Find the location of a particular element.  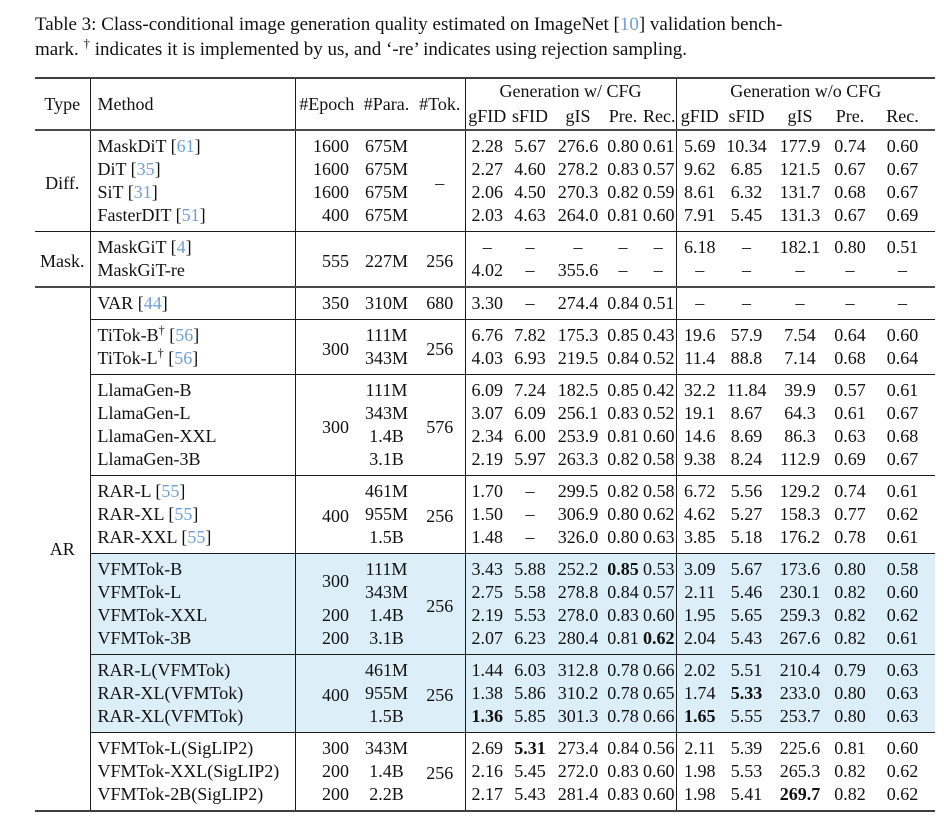

method-cell: LlamaGen-XXL is located at coordinates (193, 437).